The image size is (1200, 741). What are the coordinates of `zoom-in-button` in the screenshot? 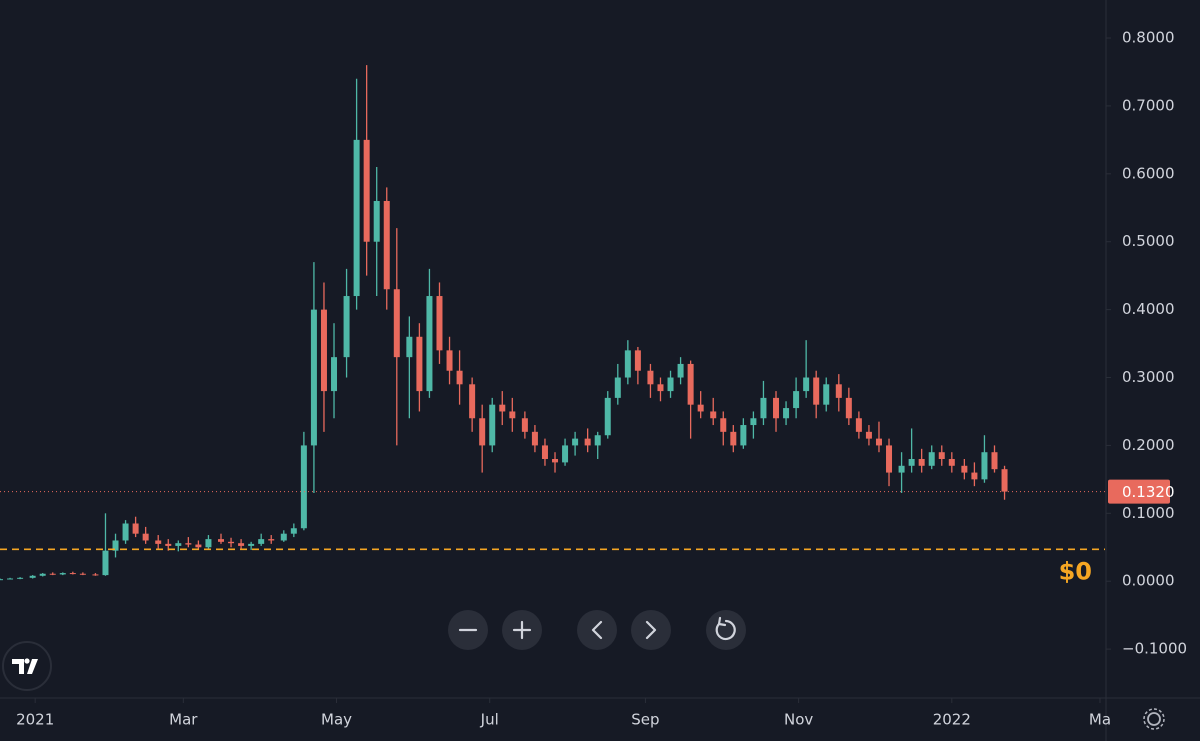 It's located at (522, 630).